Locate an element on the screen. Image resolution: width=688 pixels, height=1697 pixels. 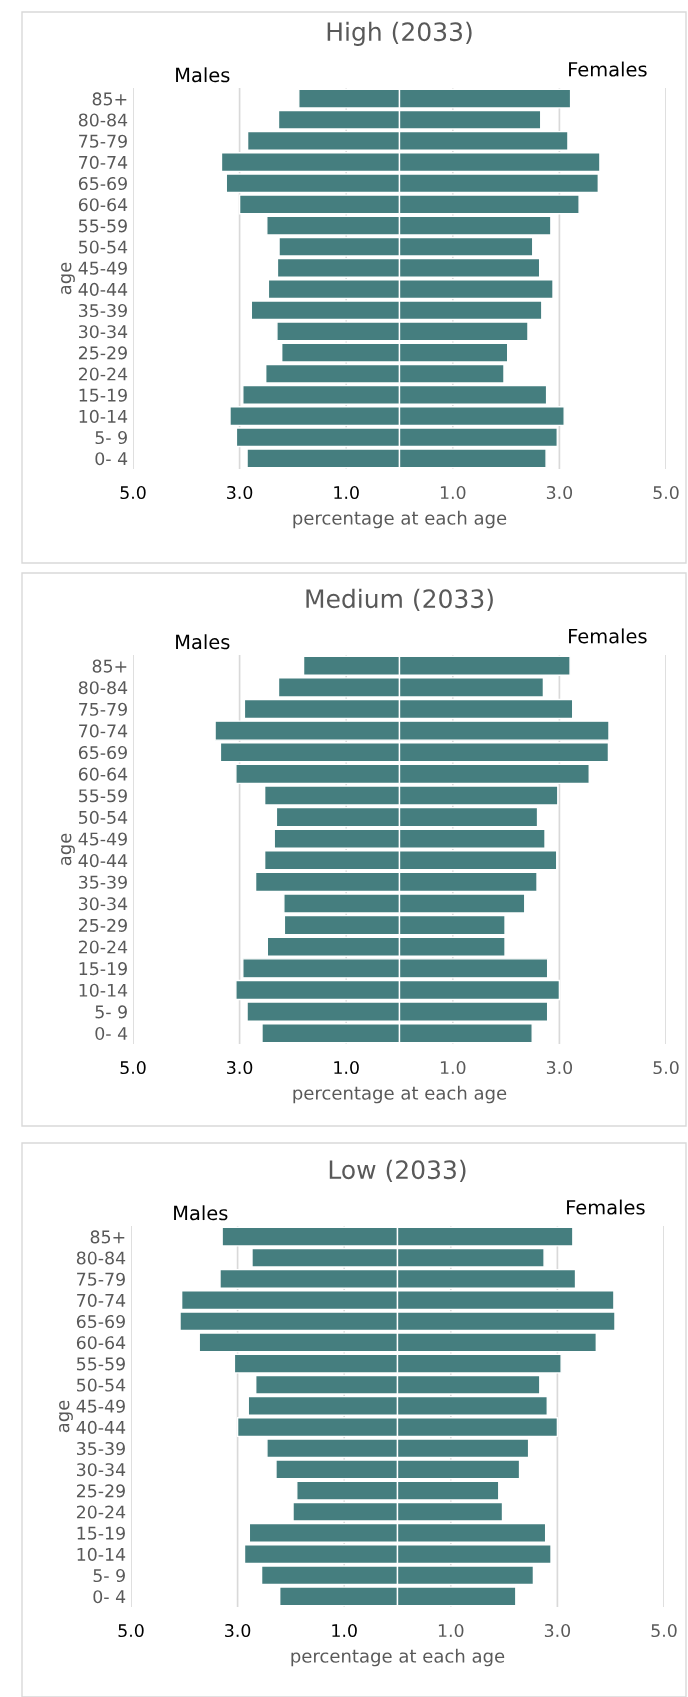
chart-title: Medium (2033) is located at coordinates (399, 600).